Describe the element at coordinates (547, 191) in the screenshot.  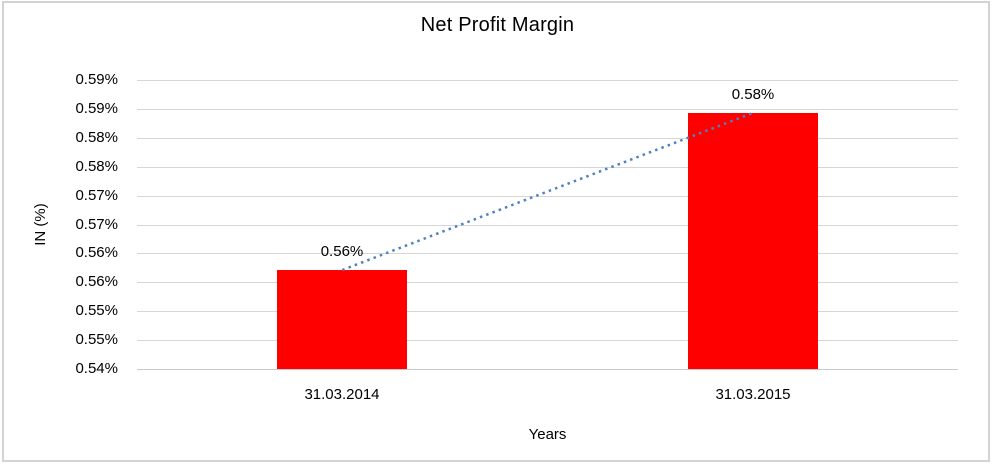
I see `trendline-segment` at that location.